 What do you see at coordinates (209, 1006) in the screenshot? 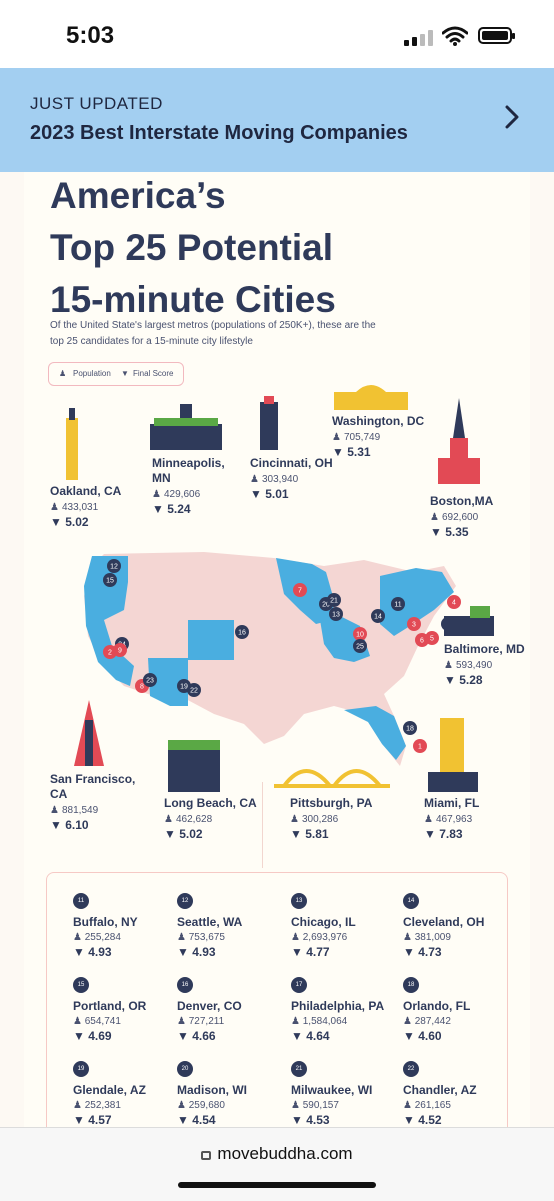
I see `city-name: Denver, CO` at bounding box center [209, 1006].